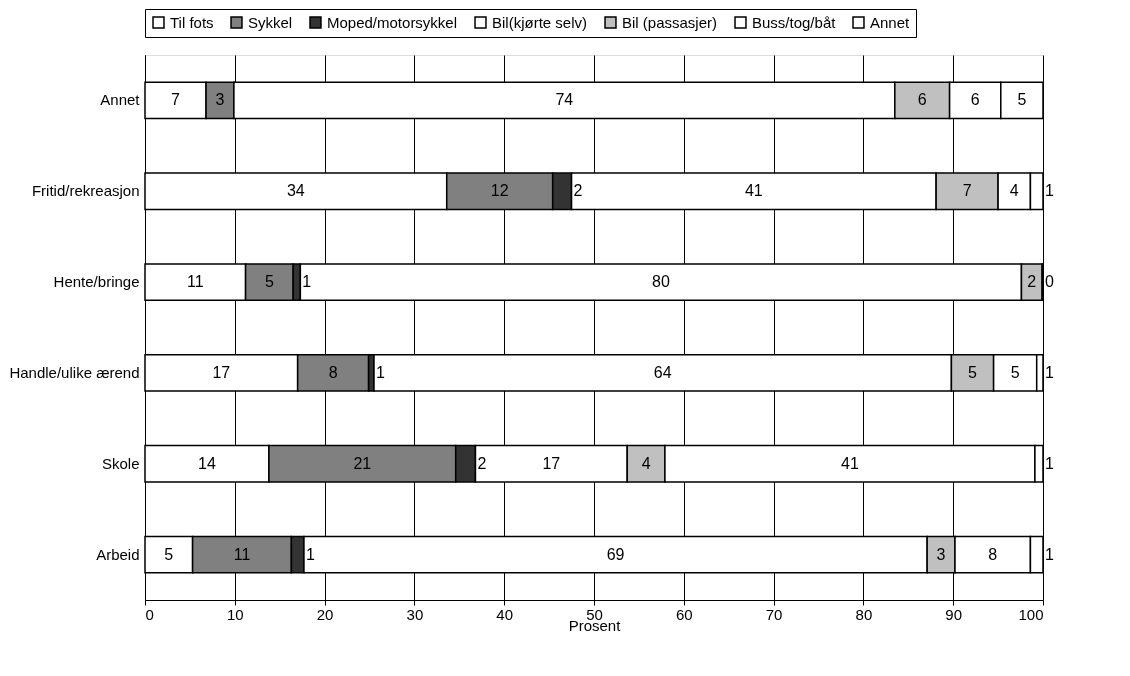 This screenshot has height=676, width=1130. What do you see at coordinates (794, 22) in the screenshot?
I see `legend-label: Buss/tog/båt` at bounding box center [794, 22].